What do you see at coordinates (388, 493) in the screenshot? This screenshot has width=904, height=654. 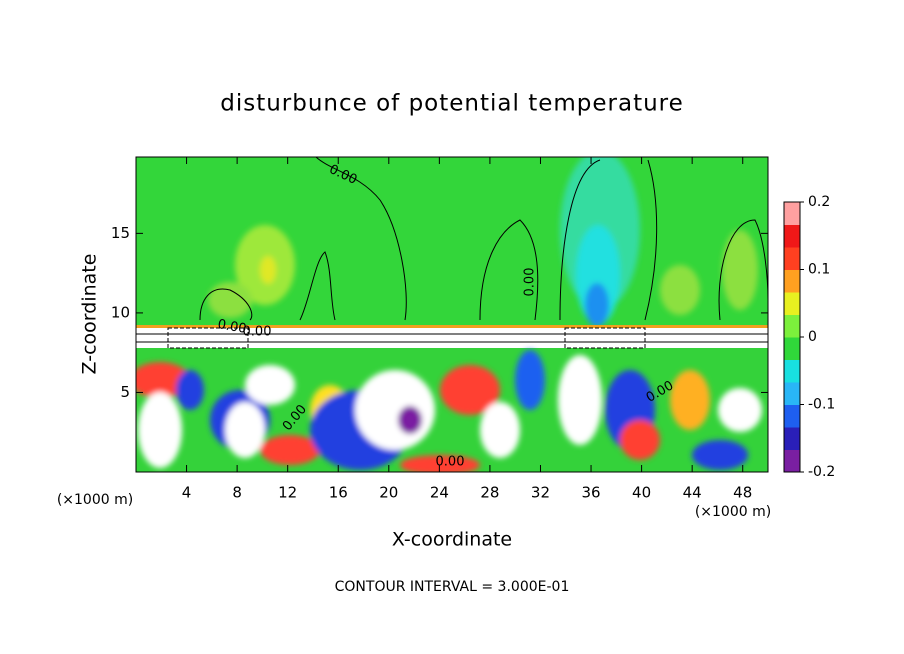 I see `x-tick-label: 20` at bounding box center [388, 493].